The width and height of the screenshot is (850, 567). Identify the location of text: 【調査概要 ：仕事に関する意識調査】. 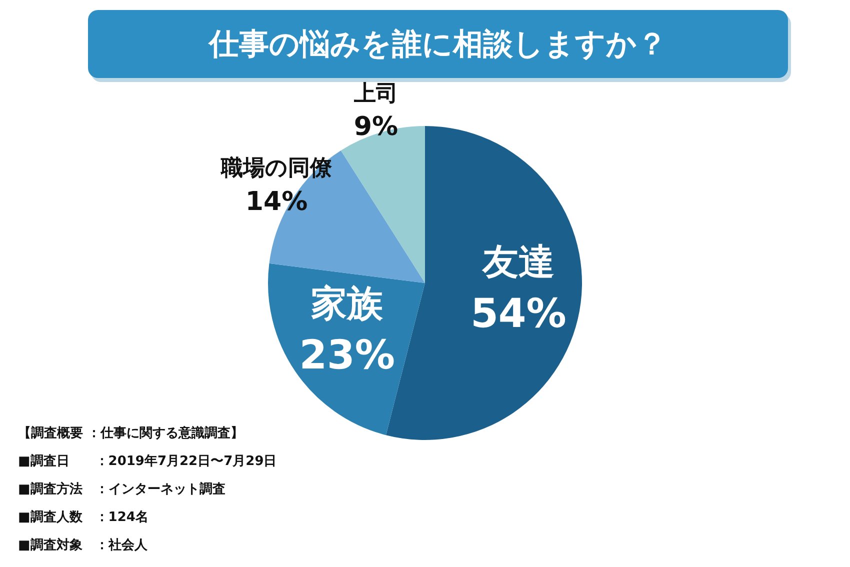
(131, 433).